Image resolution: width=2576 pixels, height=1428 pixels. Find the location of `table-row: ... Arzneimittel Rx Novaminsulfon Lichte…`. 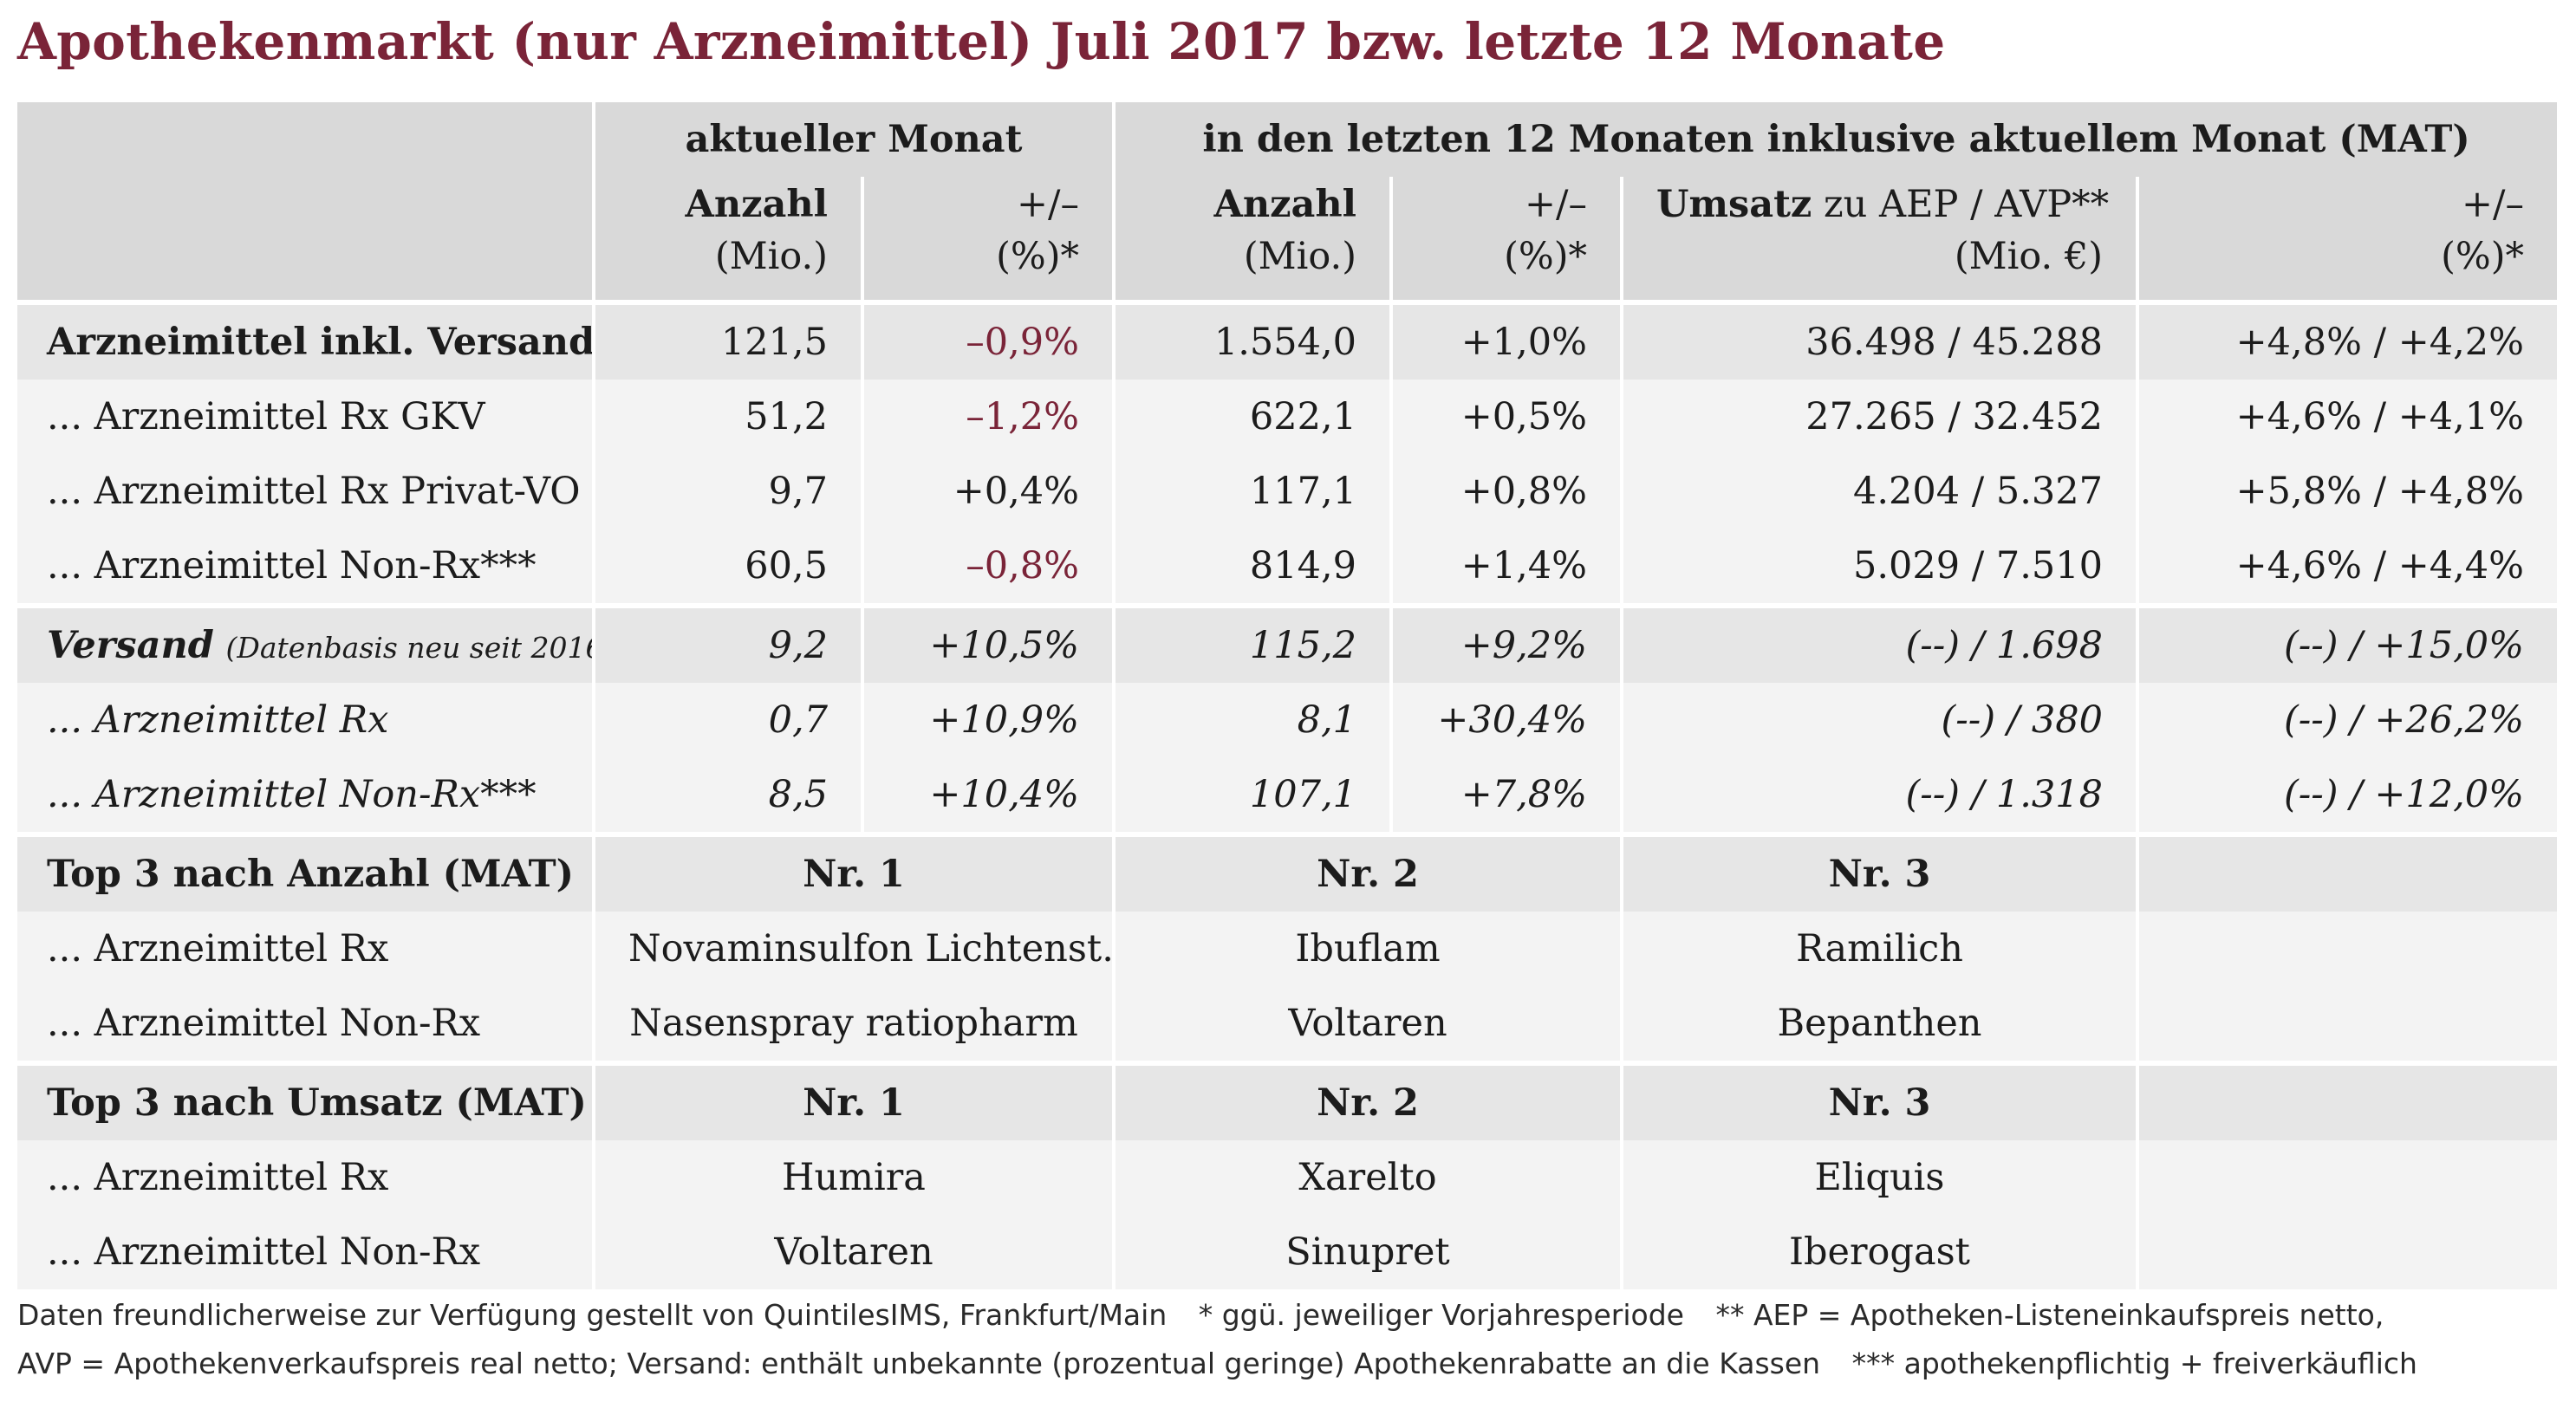

table-row: ... Arzneimittel Rx Novaminsulfon Lichte… is located at coordinates (1287, 949).